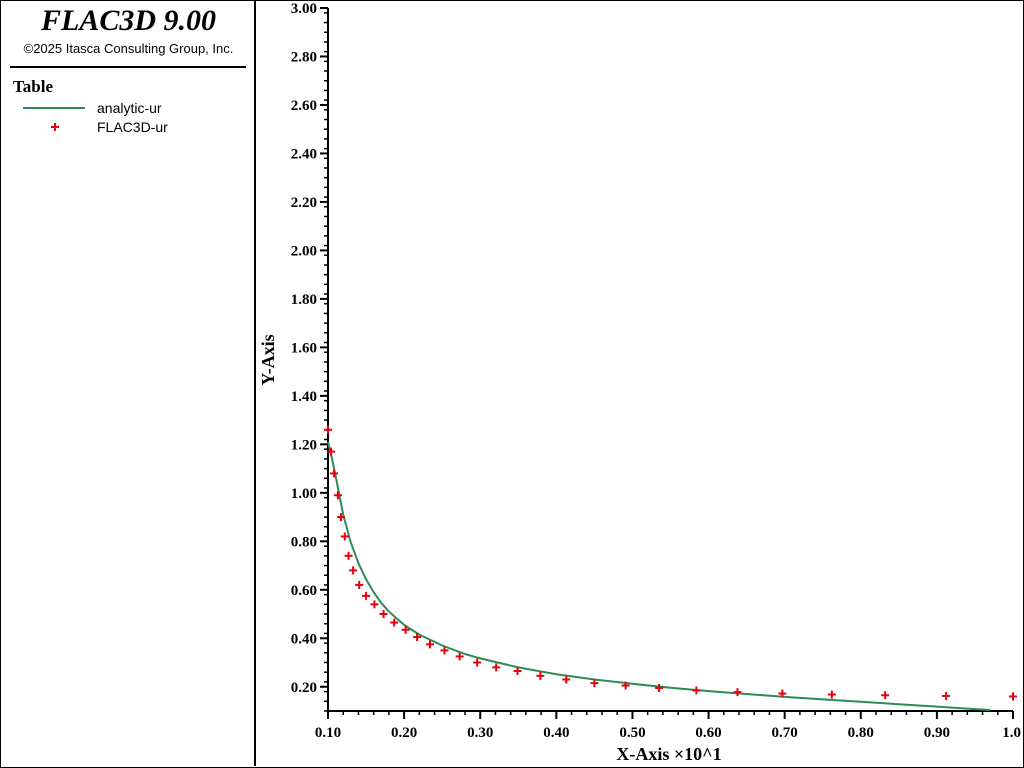 The image size is (1024, 768). Describe the element at coordinates (785, 733) in the screenshot. I see `x-tick-label: 0.70` at that location.